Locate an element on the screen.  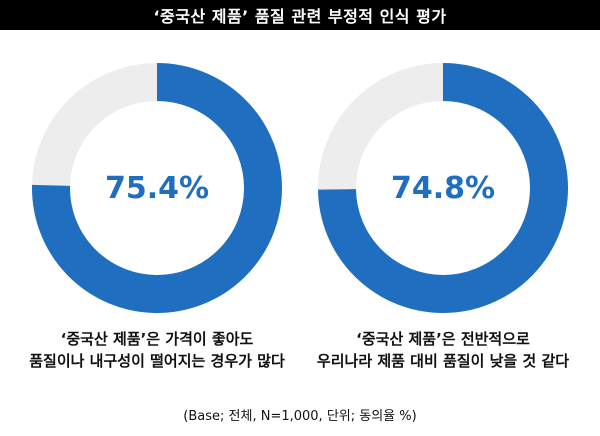
donut-2-caption-line-2: 우리나라 제품 대비 품질이 낮을 것 같다 is located at coordinates (443, 361).